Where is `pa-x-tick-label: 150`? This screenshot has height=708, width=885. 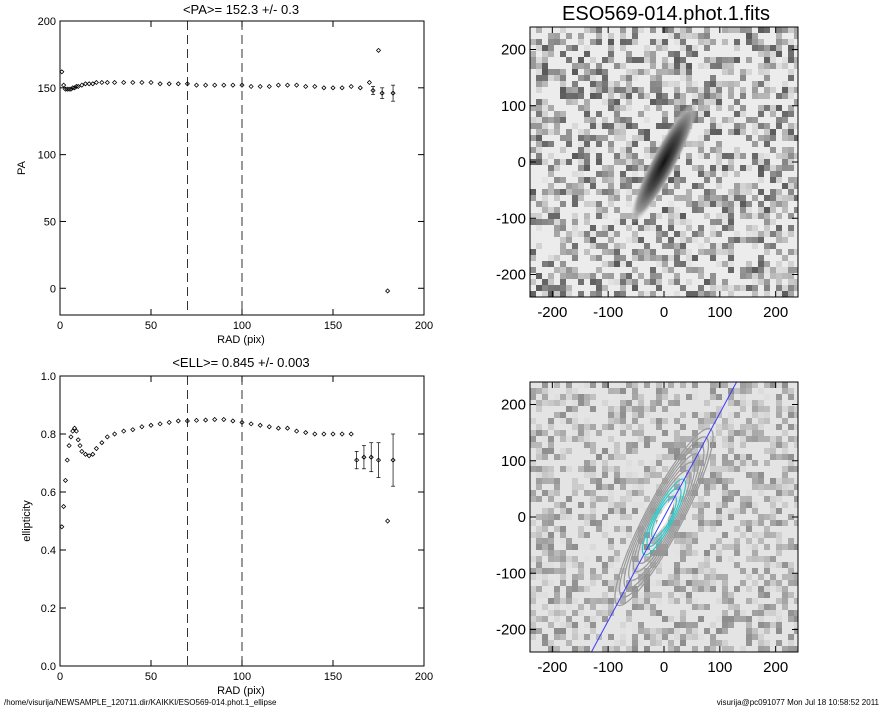
pa-x-tick-label: 150 is located at coordinates (333, 326).